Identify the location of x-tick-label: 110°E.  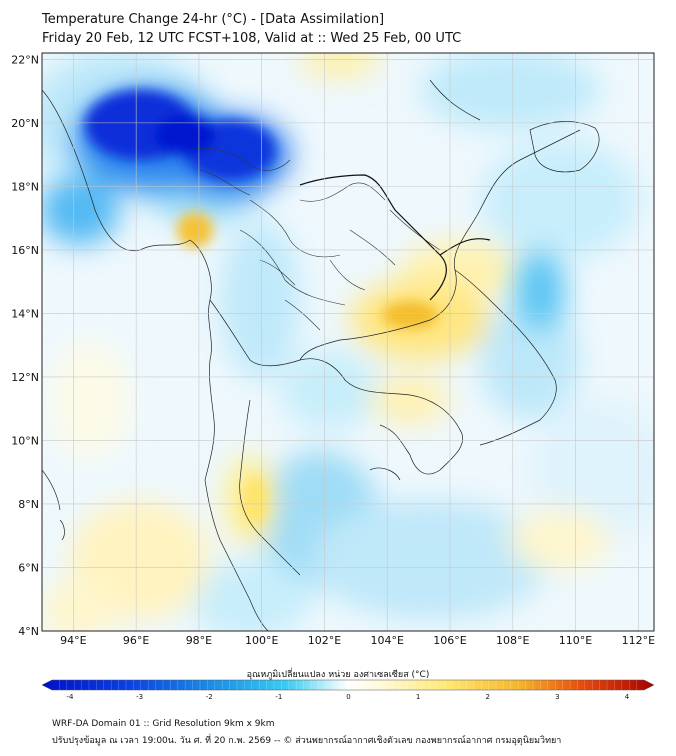
(575, 640).